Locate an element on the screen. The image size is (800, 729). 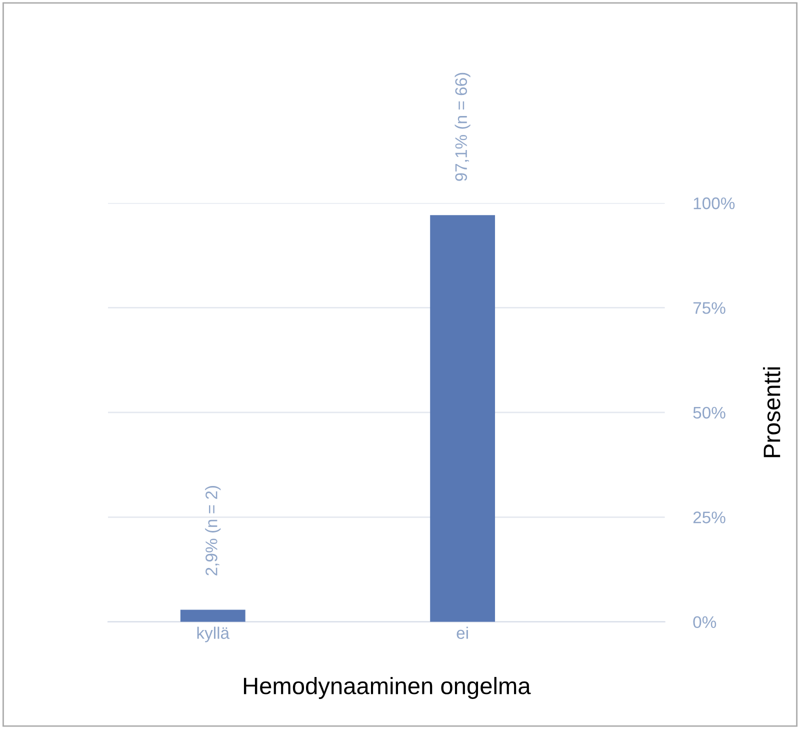
x-tick-label: kyllä is located at coordinates (213, 634).